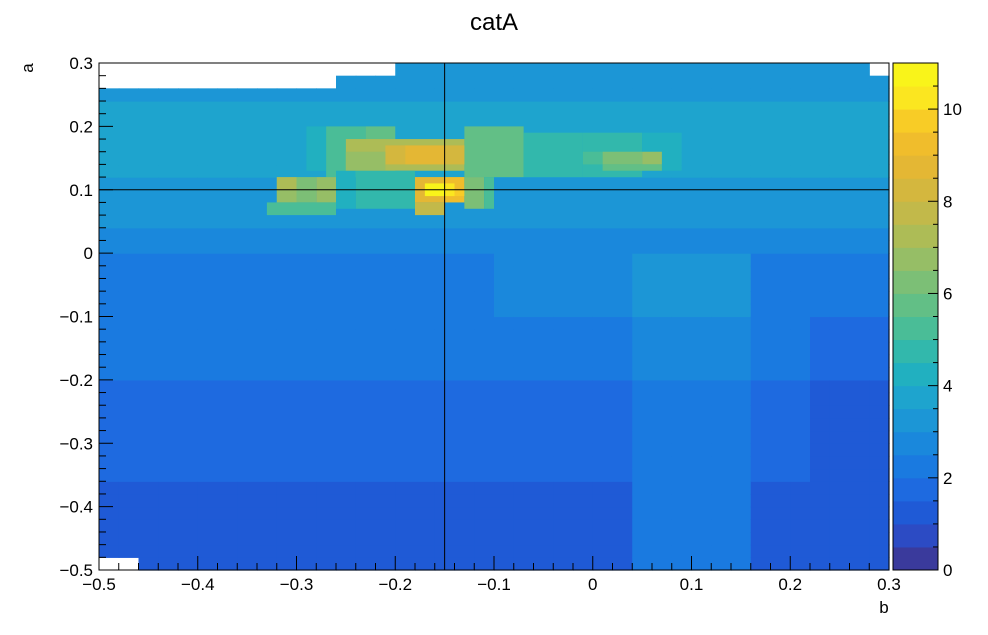 The width and height of the screenshot is (988, 635). What do you see at coordinates (915, 144) in the screenshot?
I see `colorbar-segment` at bounding box center [915, 144].